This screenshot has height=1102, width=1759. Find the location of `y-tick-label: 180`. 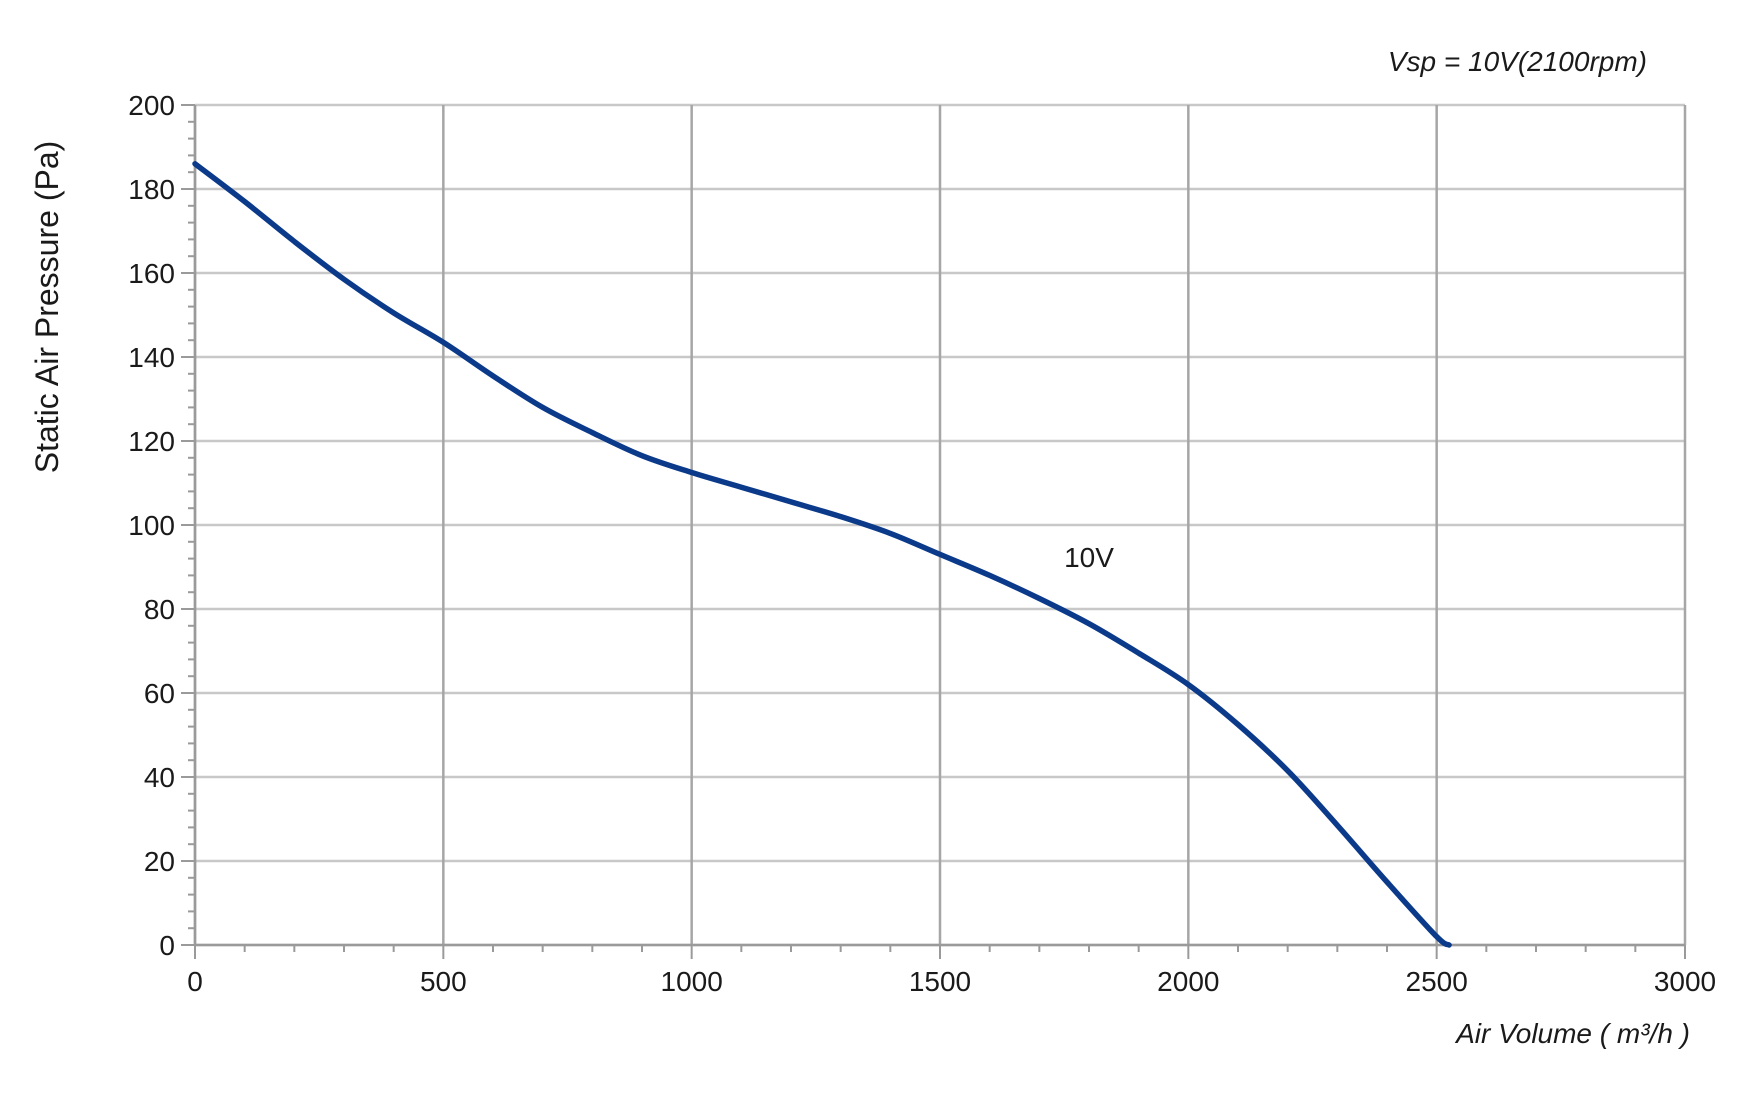

y-tick-label: 180 is located at coordinates (151, 189).